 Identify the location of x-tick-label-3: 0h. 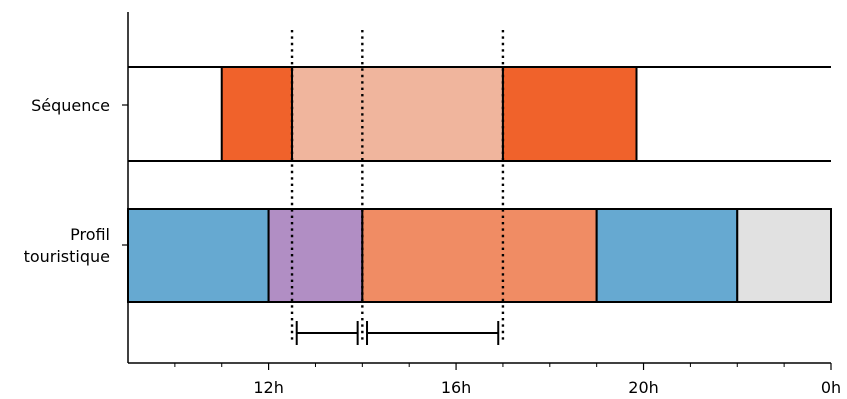
(831, 387).